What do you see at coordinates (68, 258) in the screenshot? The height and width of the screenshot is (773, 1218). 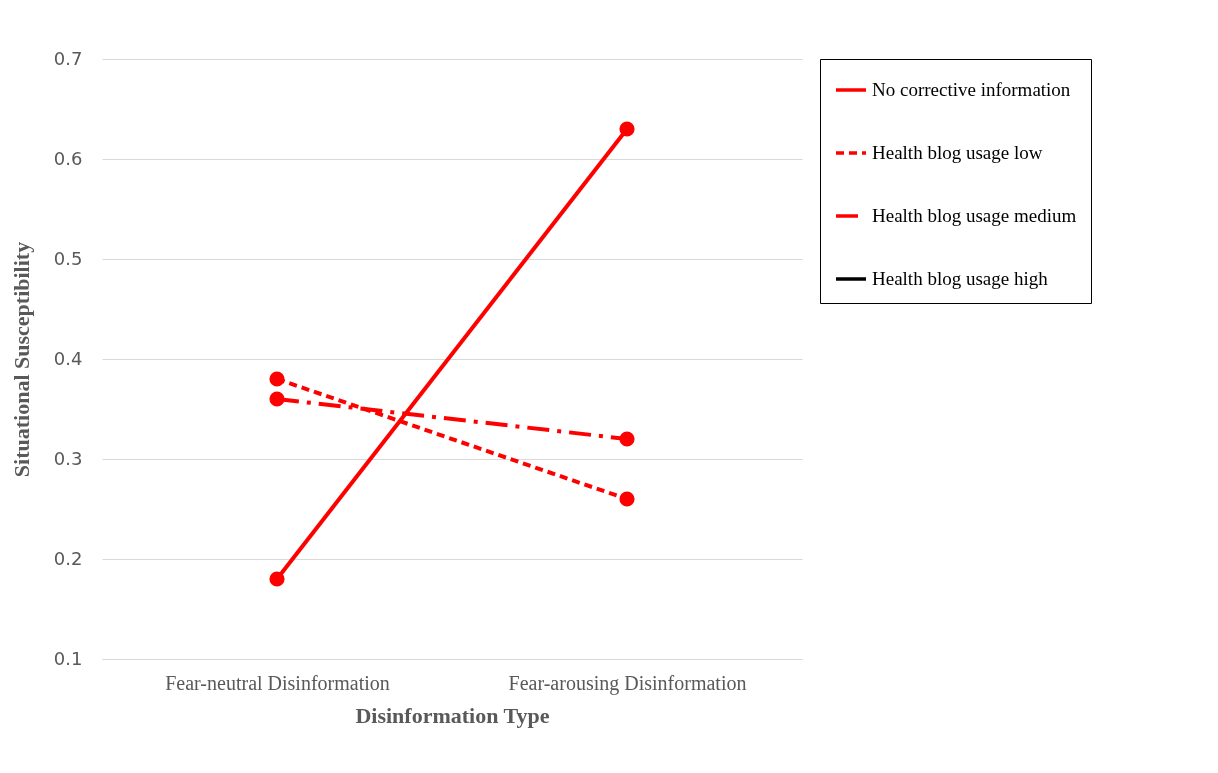 I see `y-tick-label: 0.5` at bounding box center [68, 258].